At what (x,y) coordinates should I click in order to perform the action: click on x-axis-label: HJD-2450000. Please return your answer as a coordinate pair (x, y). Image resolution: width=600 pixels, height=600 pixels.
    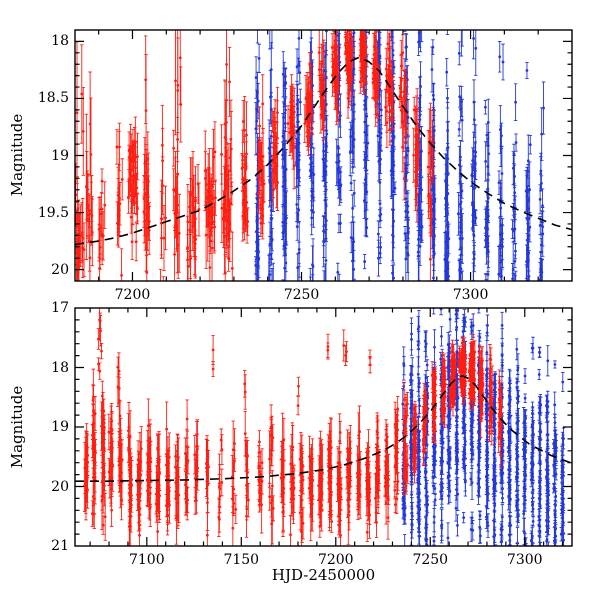
    Looking at the image, I should click on (323, 575).